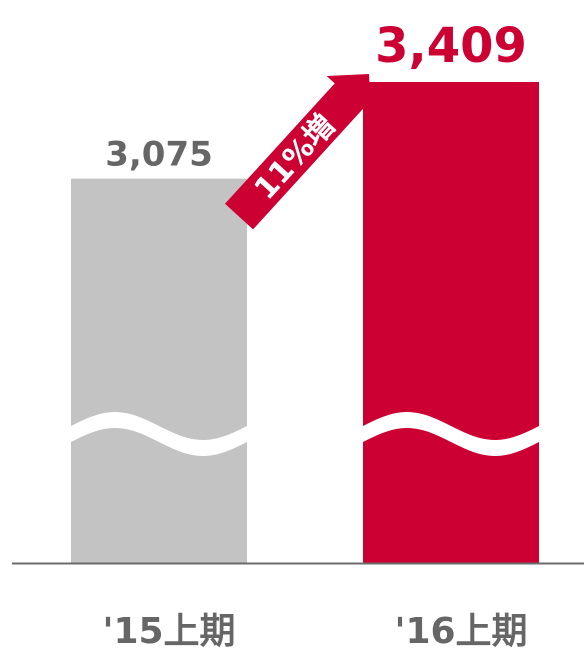 This screenshot has width=584, height=651. What do you see at coordinates (460, 631) in the screenshot?
I see `category-label-curr: '16上期` at bounding box center [460, 631].